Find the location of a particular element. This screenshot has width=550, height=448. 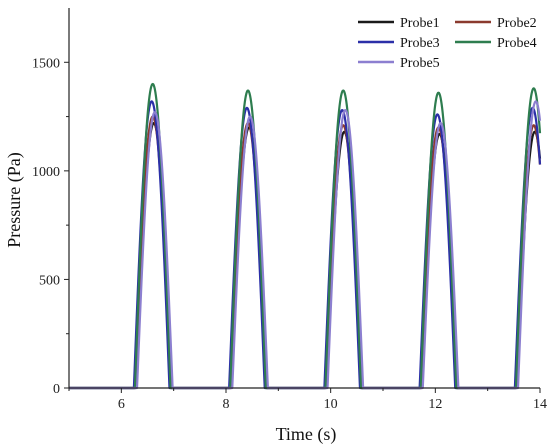

y-tick-label: 0 is located at coordinates (56, 389).